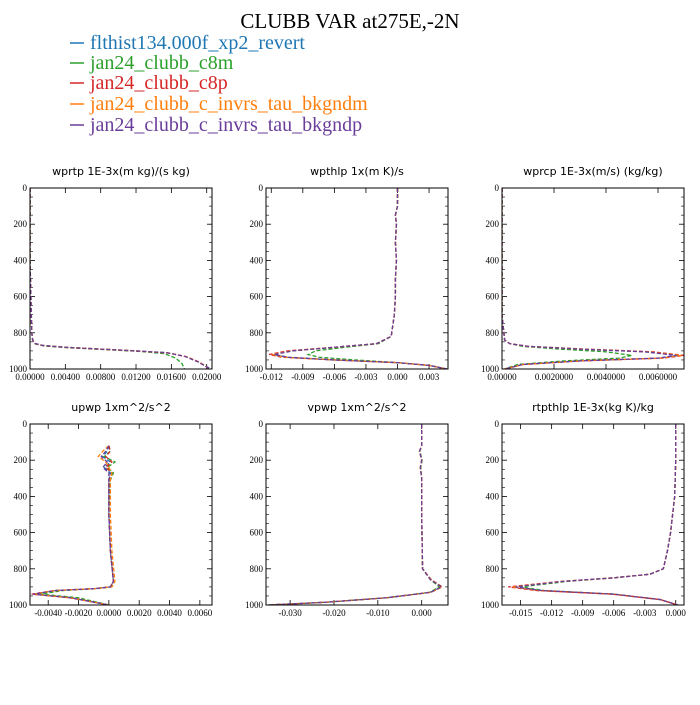 This screenshot has width=700, height=705. What do you see at coordinates (121, 407) in the screenshot?
I see `panel-title: upwp 1xm^2/s^2` at bounding box center [121, 407].